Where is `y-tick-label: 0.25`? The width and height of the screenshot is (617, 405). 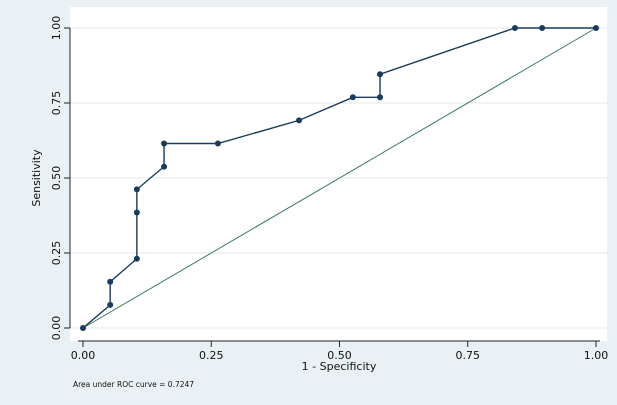
y-tick-label: 0.25 is located at coordinates (56, 253).